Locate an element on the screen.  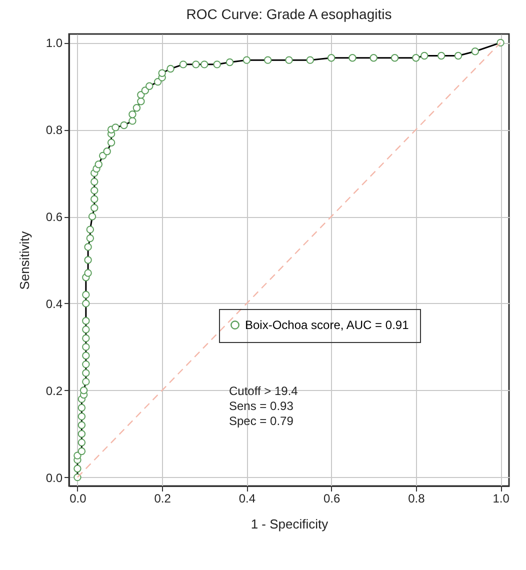
x-tick-label: 1.0 is located at coordinates (501, 499).